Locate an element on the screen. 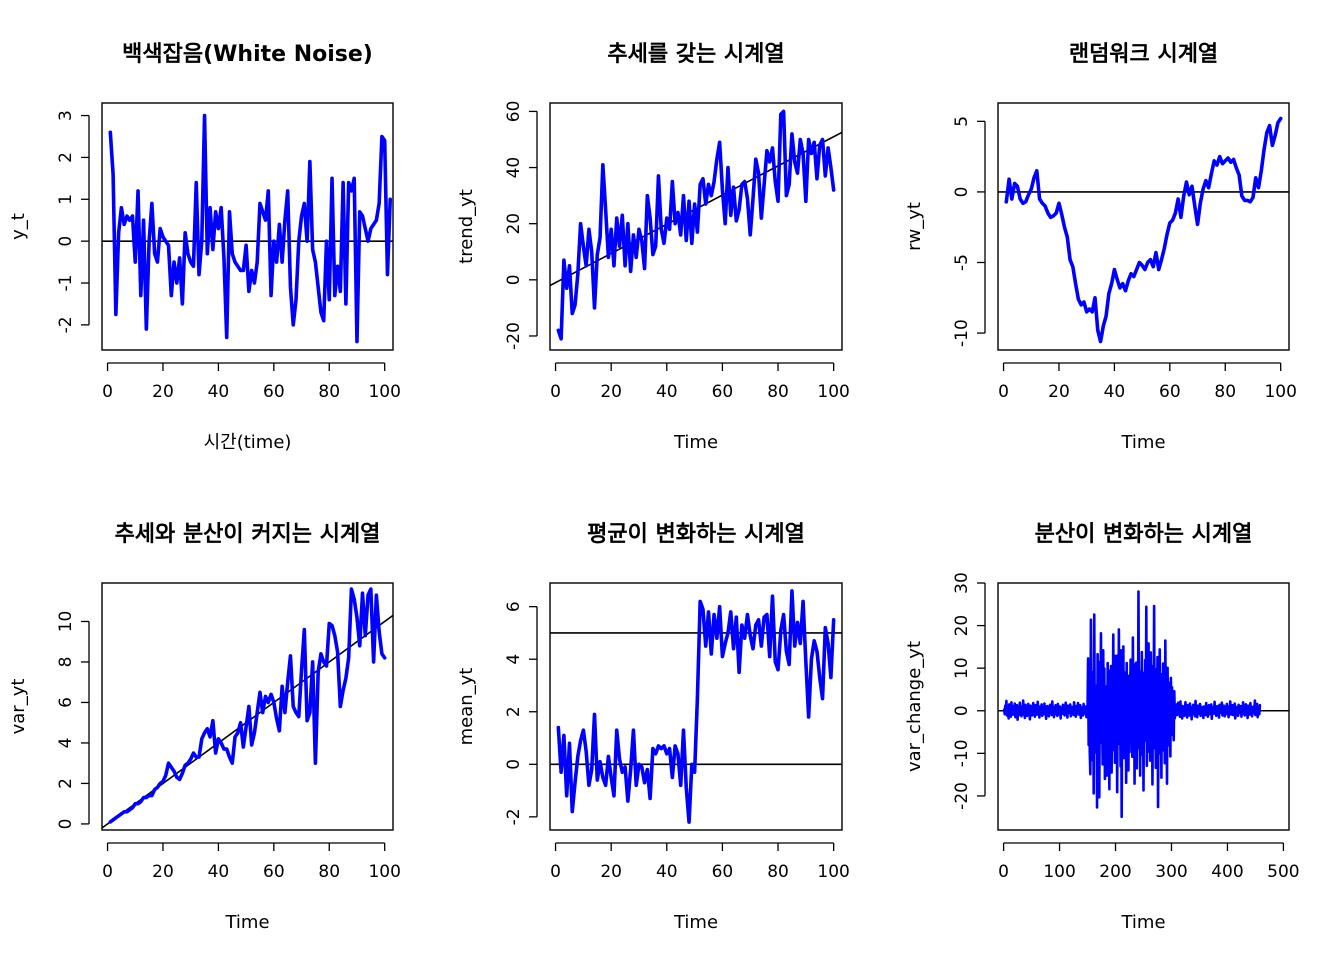 The width and height of the screenshot is (1344, 964). y-axis-label: rw_yt is located at coordinates (914, 226).